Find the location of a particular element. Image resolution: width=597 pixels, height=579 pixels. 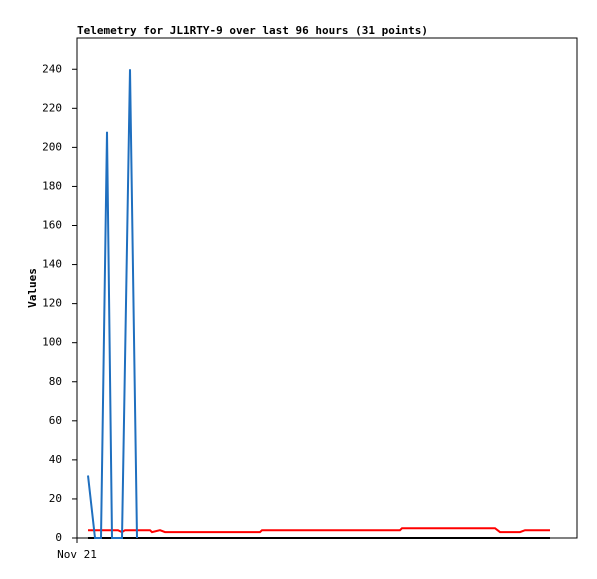

y-tick-label: 120 is located at coordinates (52, 303).